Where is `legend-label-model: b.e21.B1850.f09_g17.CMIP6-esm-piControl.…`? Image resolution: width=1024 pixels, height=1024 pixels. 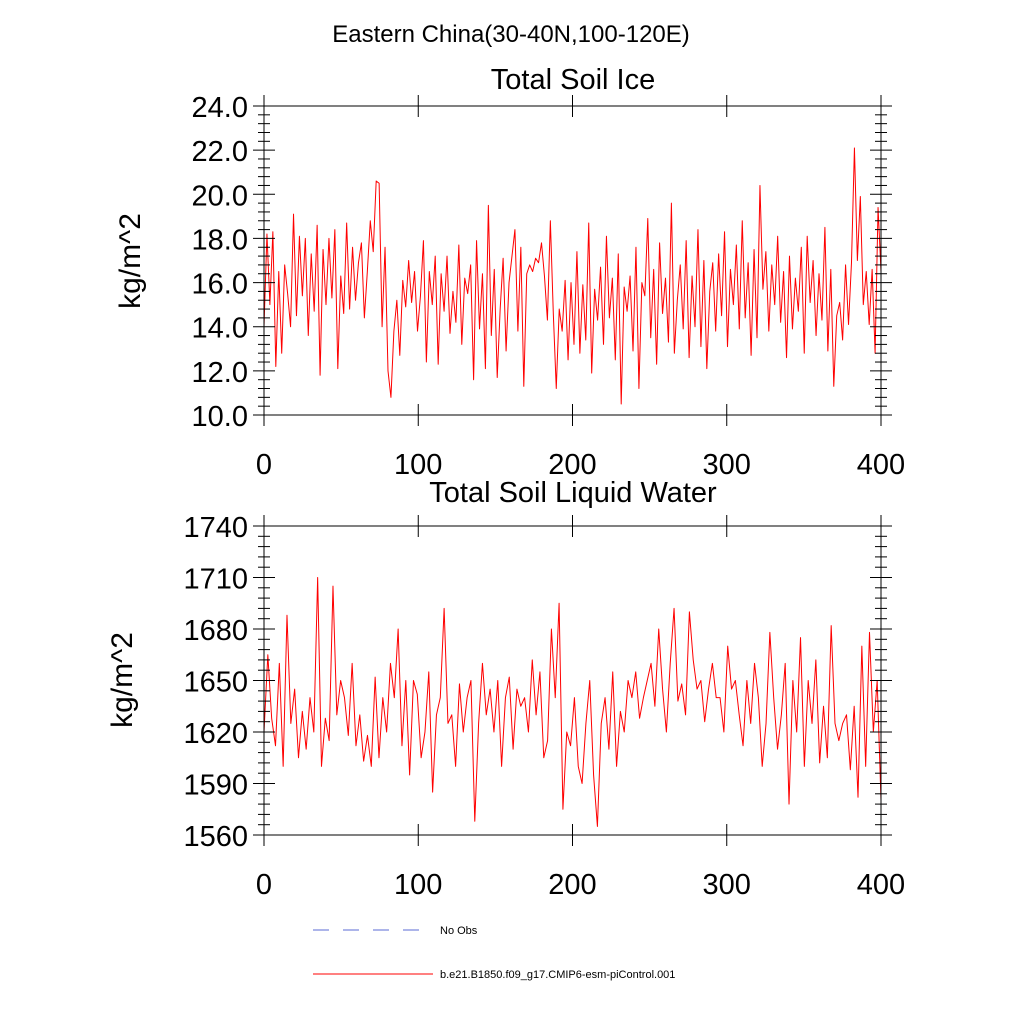
legend-label-model: b.e21.B1850.f09_g17.CMIP6-esm-piControl.… is located at coordinates (557, 975).